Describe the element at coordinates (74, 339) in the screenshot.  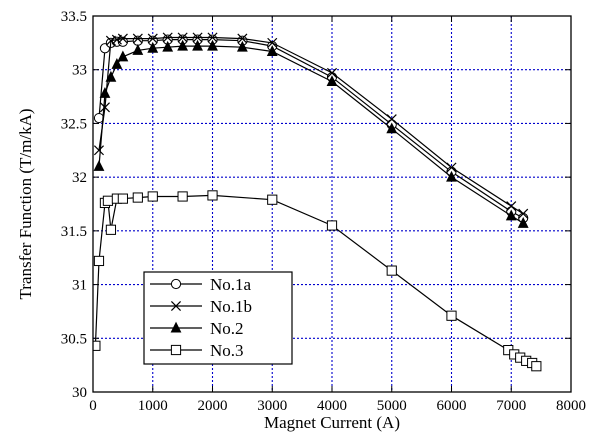
I see `y-tick-label: 30.5` at that location.